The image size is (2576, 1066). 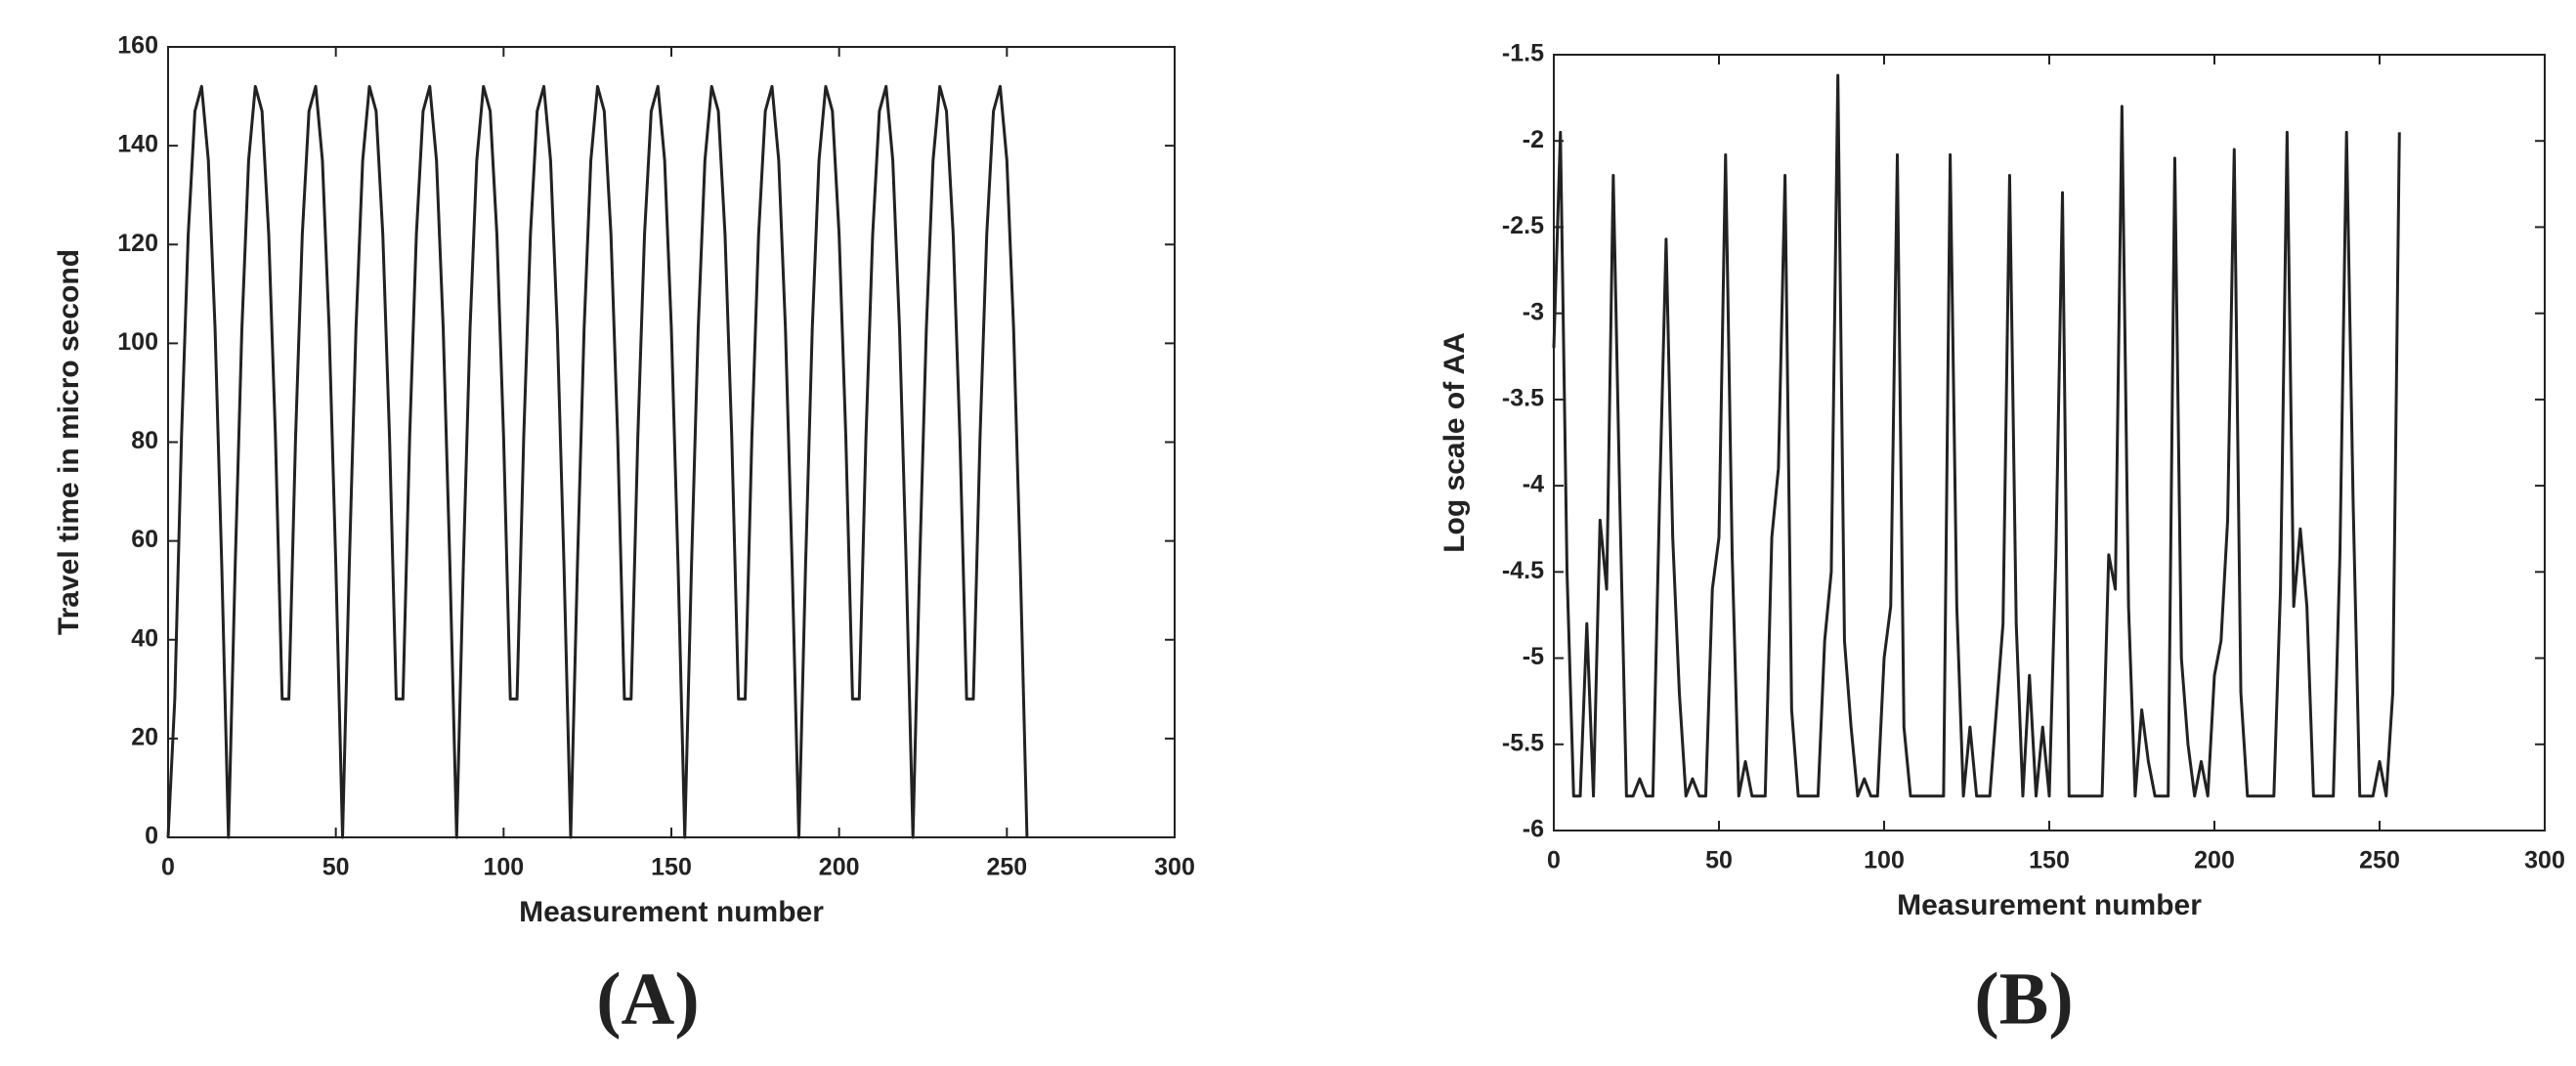 What do you see at coordinates (1523, 54) in the screenshot?
I see `y-tick-label: -1.5` at bounding box center [1523, 54].